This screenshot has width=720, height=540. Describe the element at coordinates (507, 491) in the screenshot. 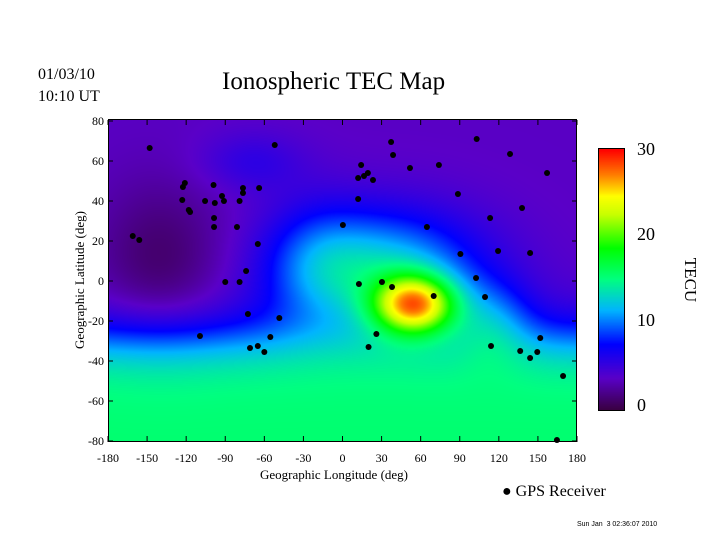

I see `legend-marker-icon: ●` at that location.